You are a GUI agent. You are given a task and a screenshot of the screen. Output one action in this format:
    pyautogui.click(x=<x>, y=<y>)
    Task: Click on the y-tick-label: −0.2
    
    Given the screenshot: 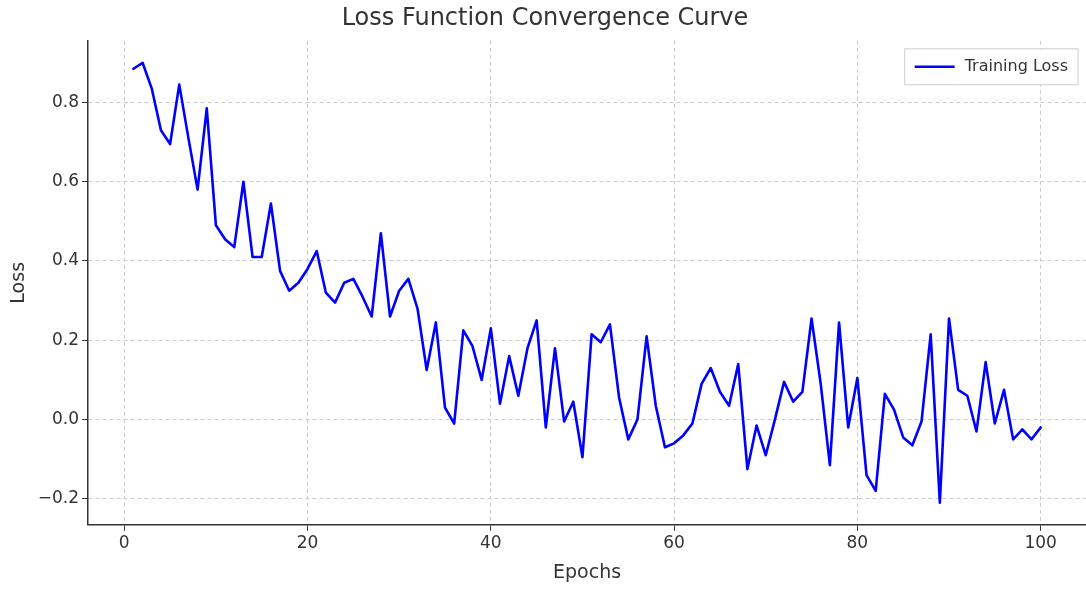 What is the action you would take?
    pyautogui.click(x=58, y=497)
    